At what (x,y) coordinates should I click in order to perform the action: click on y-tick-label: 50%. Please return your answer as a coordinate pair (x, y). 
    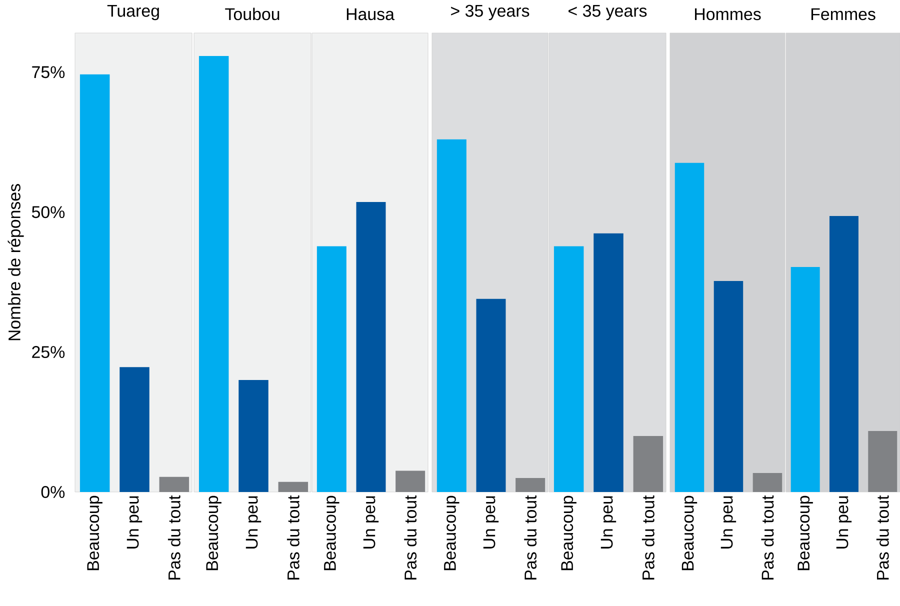
    Looking at the image, I should click on (48, 212).